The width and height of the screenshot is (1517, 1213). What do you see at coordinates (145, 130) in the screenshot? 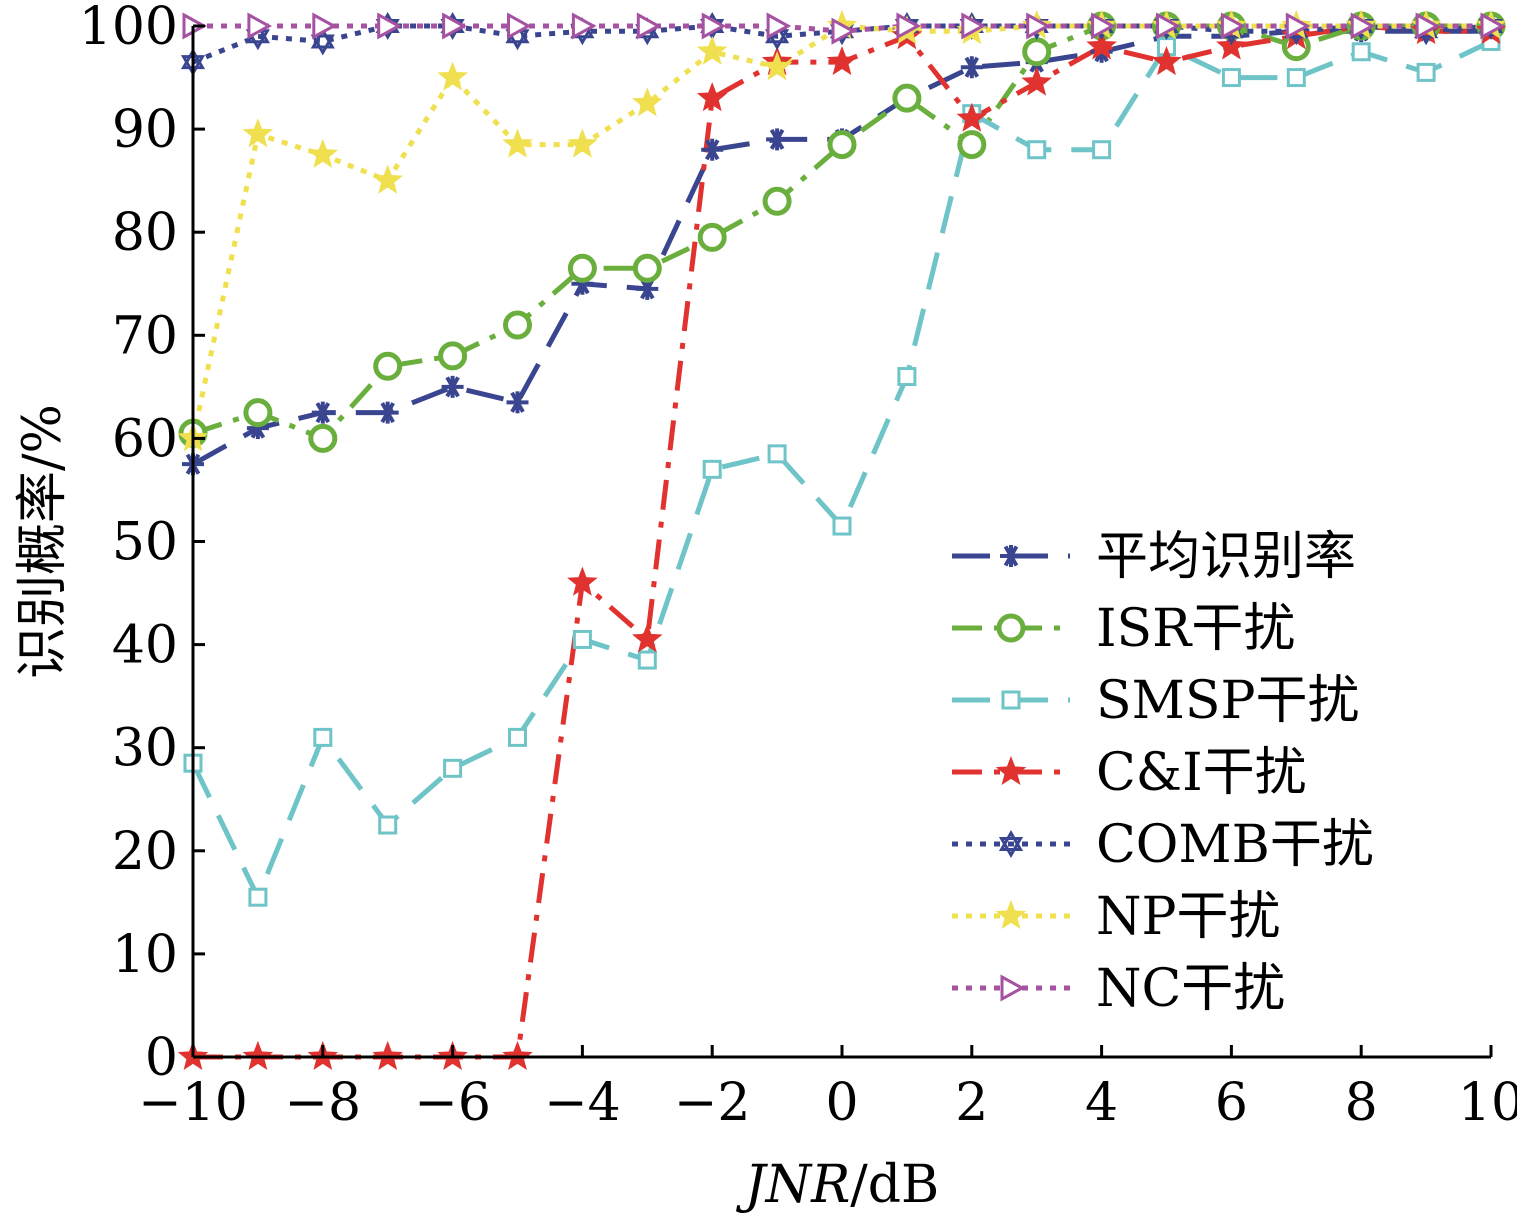
I see `y-tick-label-9: 90` at bounding box center [145, 130].